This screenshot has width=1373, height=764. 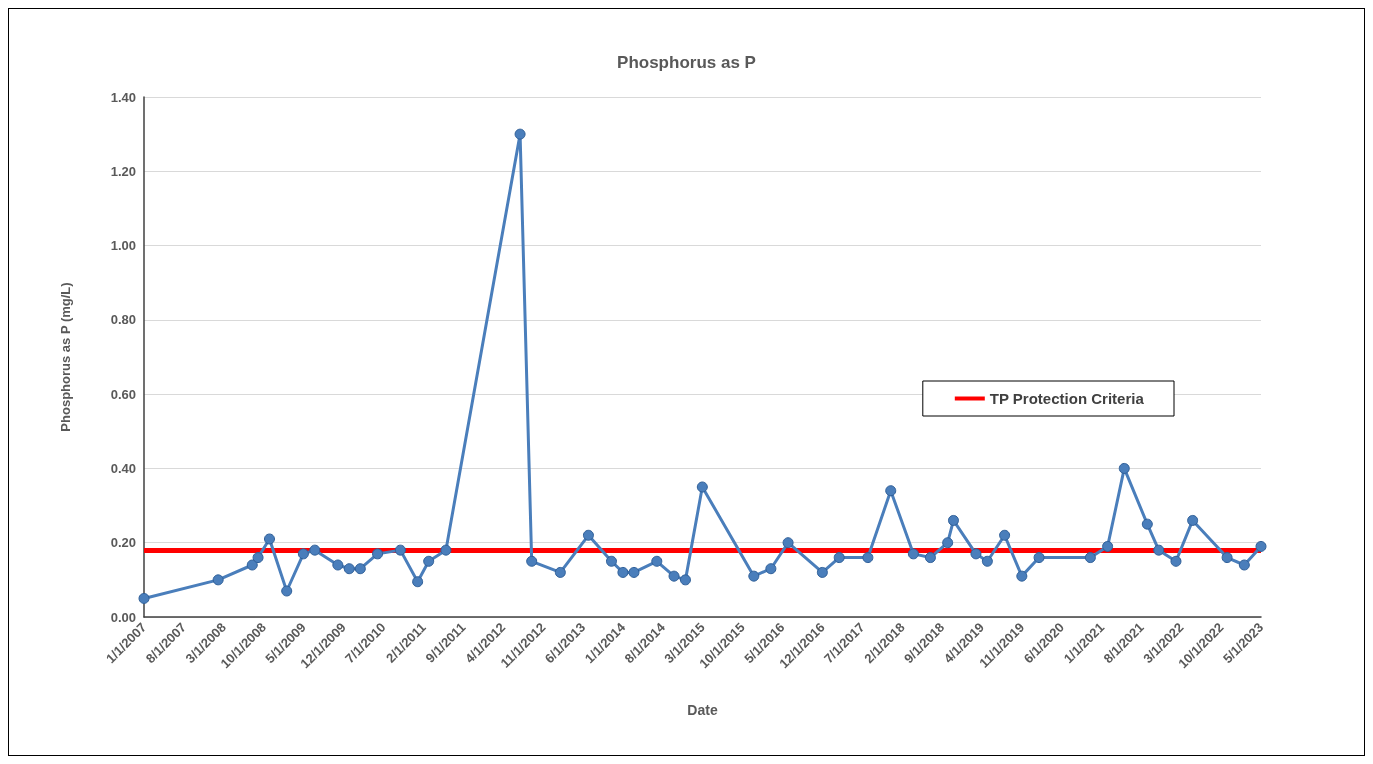 What do you see at coordinates (123, 468) in the screenshot?
I see `y-tick-label: 0.40` at bounding box center [123, 468].